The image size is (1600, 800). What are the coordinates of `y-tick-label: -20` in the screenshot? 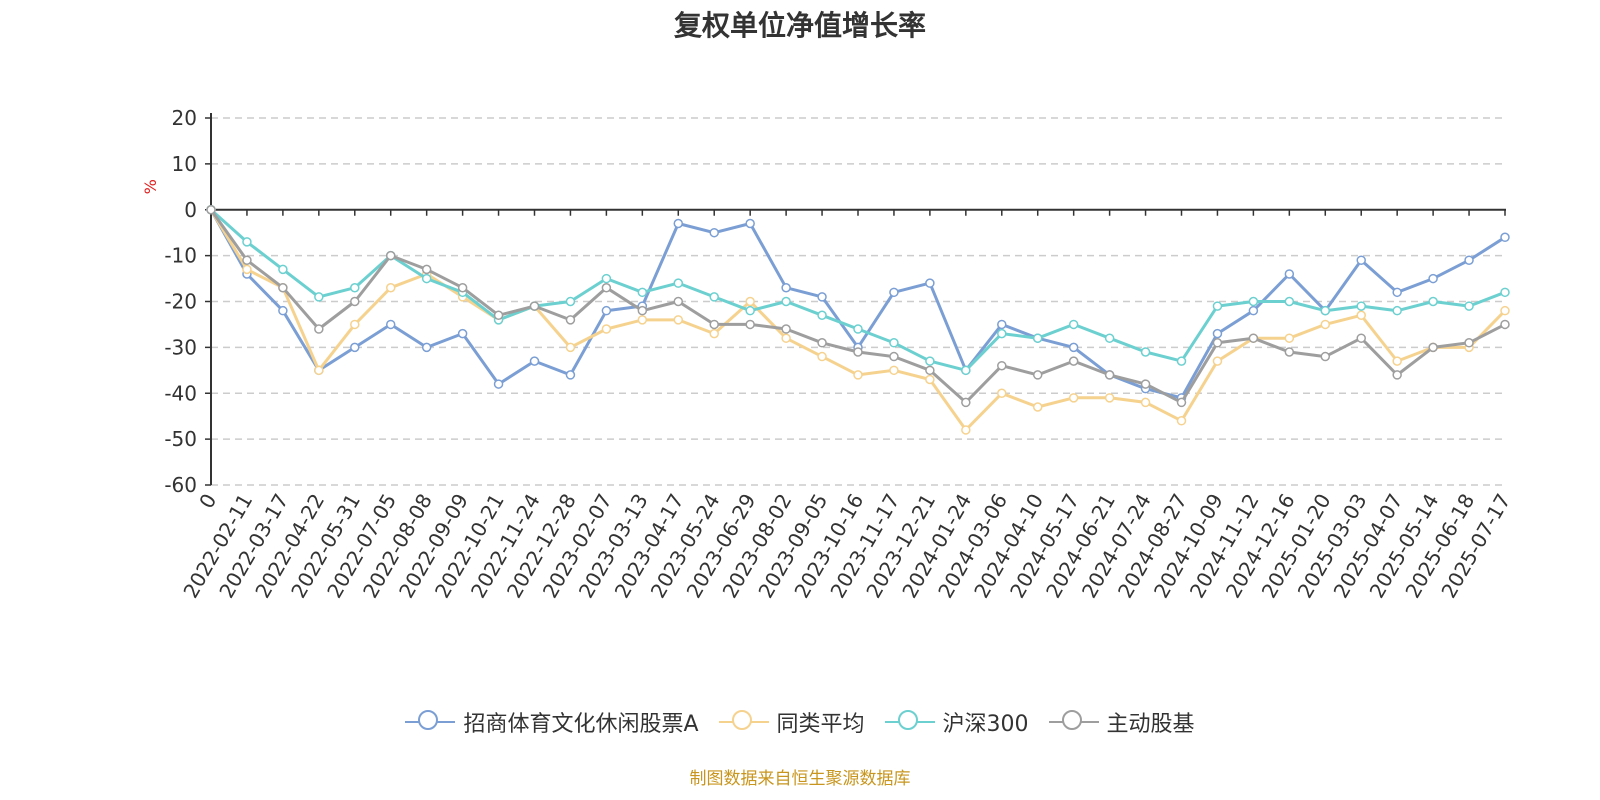 It's located at (180, 302).